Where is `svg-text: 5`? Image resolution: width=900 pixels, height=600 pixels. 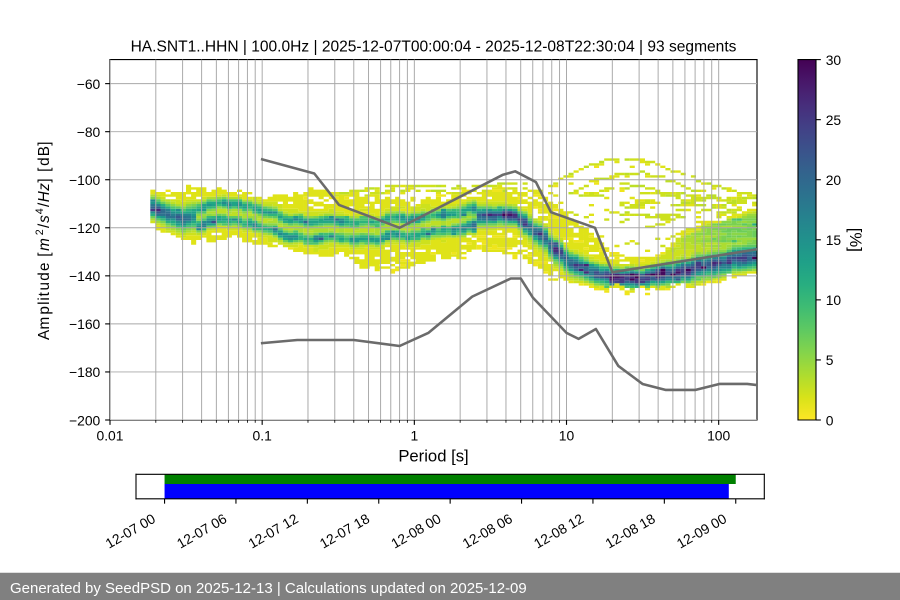
svg-text: 5 is located at coordinates (830, 360).